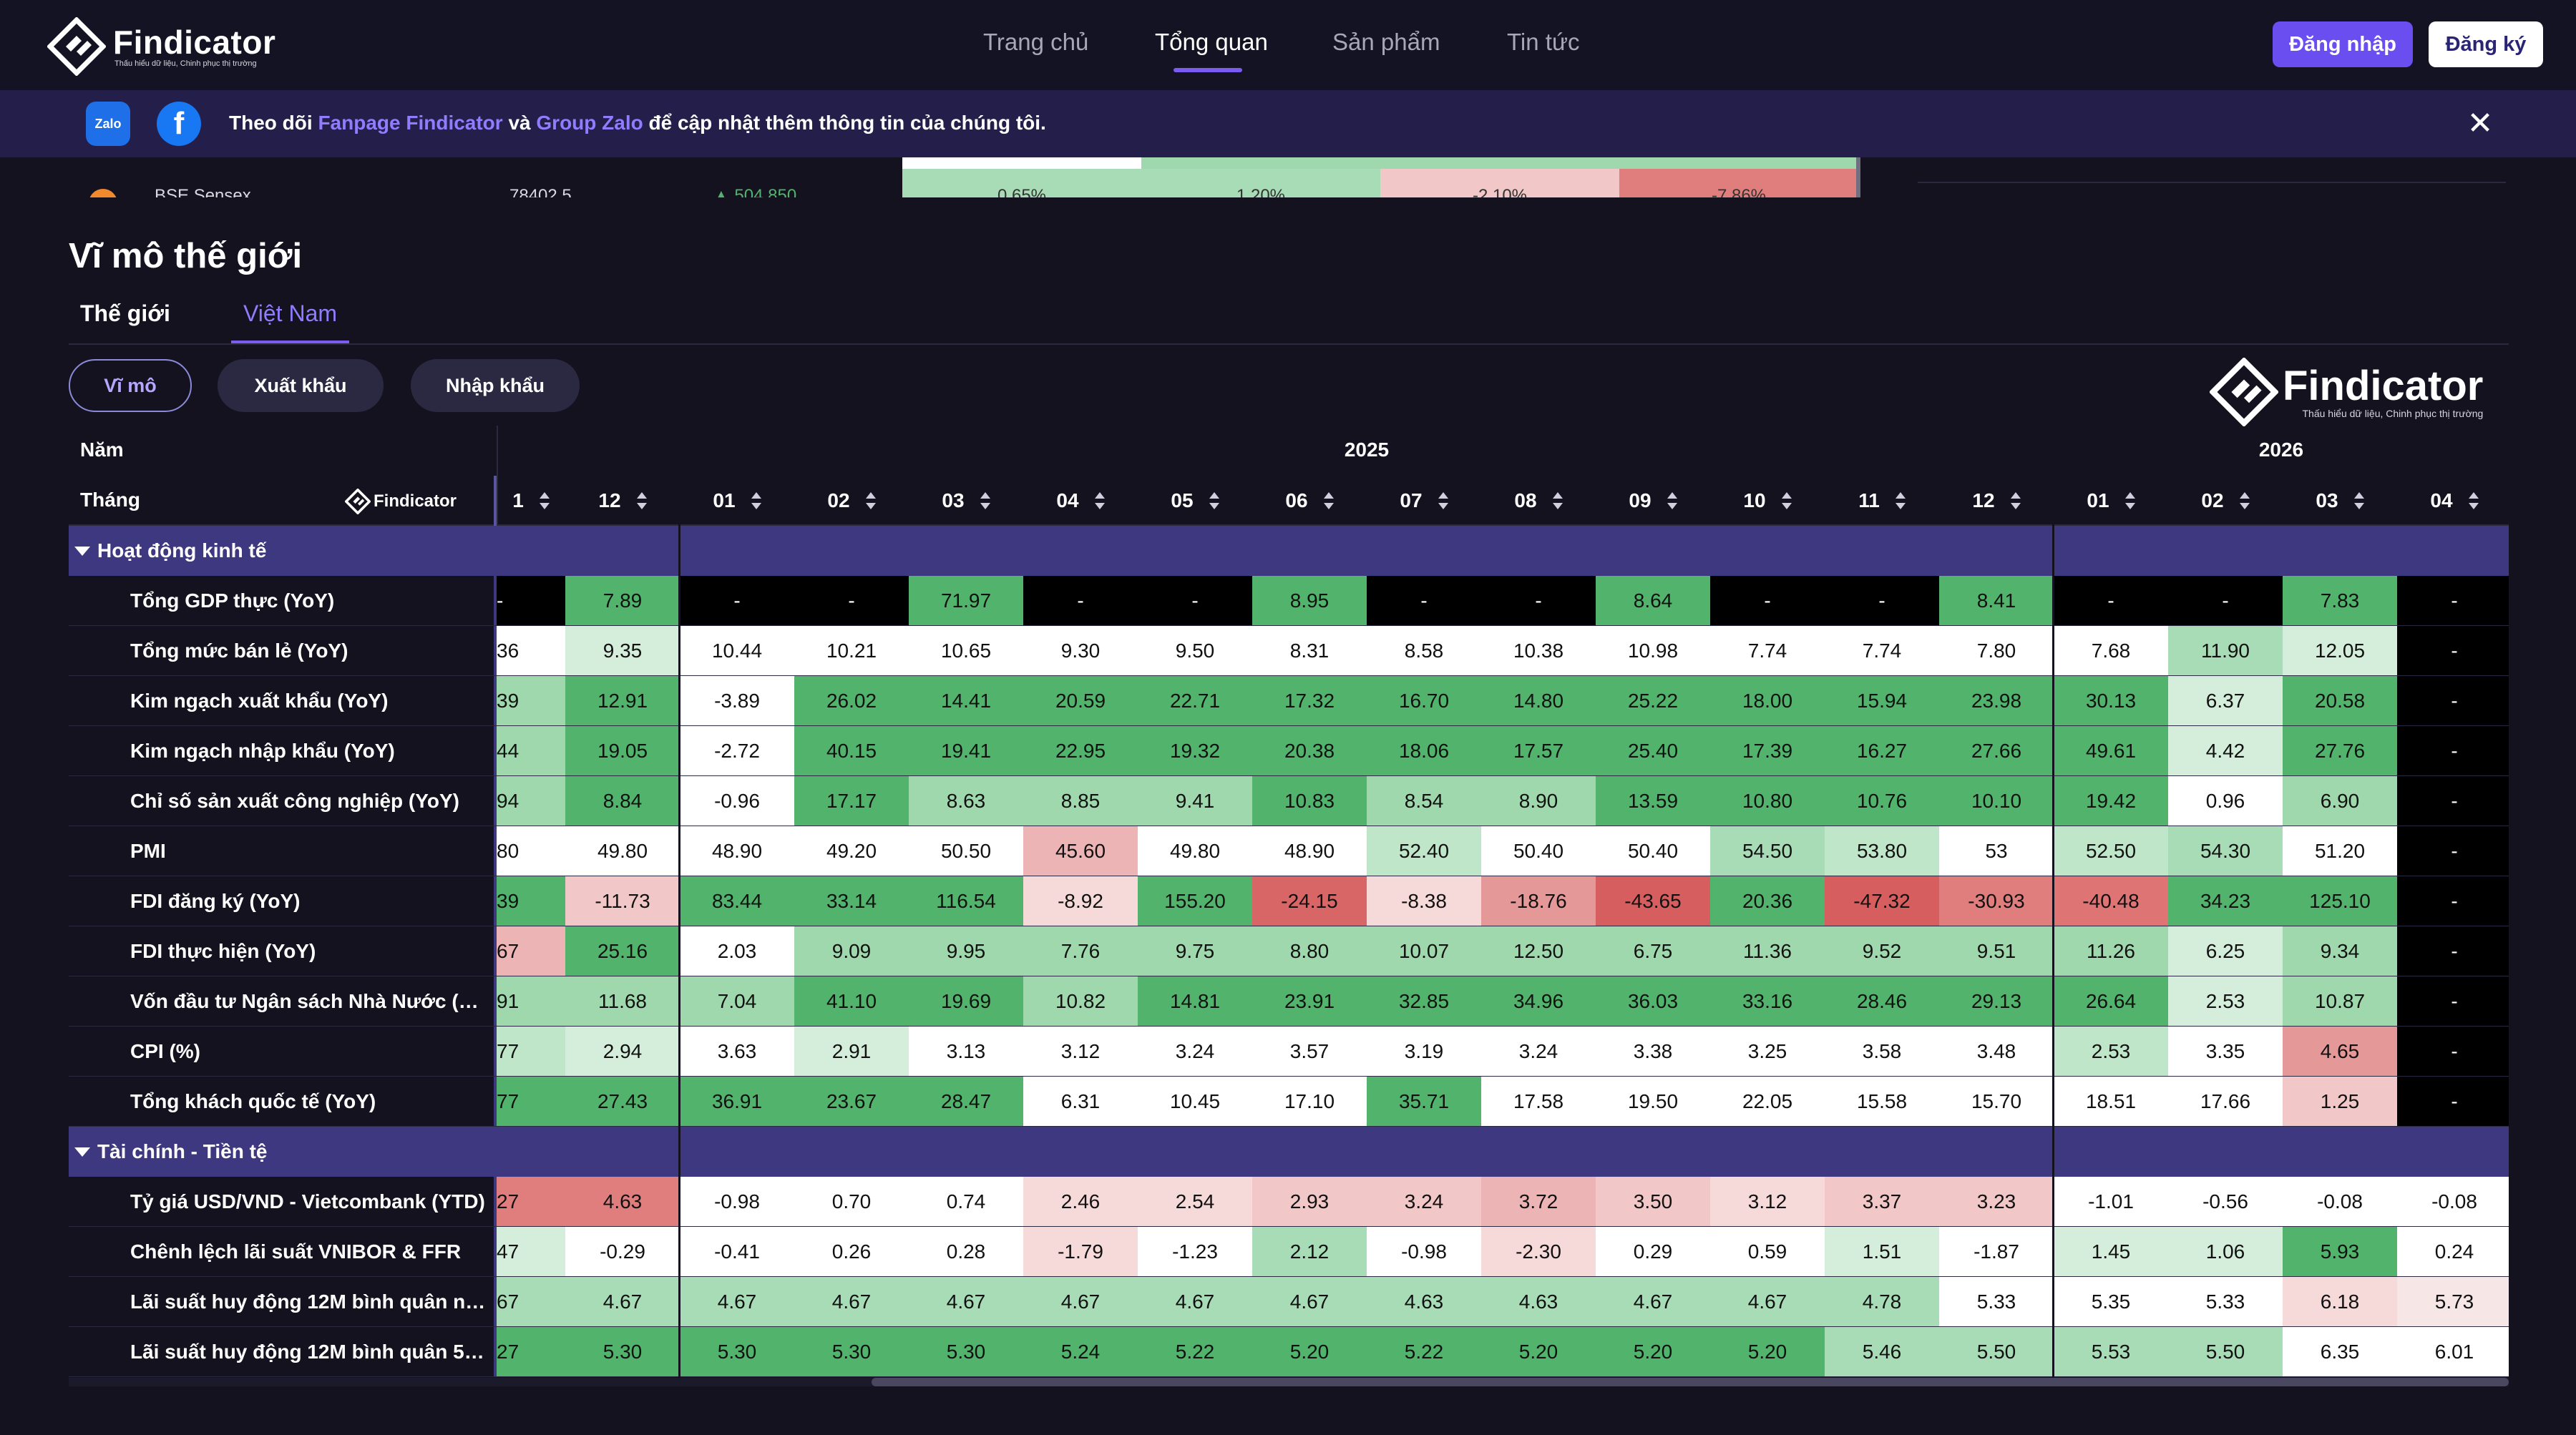 The height and width of the screenshot is (1435, 2576). I want to click on data-cell: 36.91, so click(737, 1102).